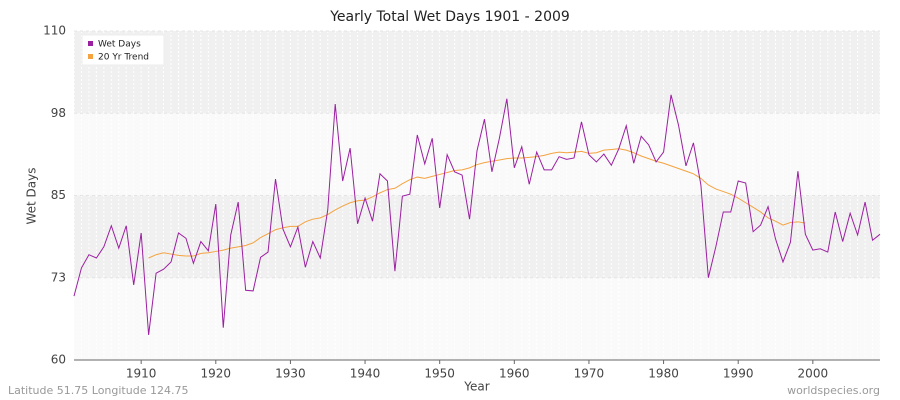 The image size is (900, 400). Describe the element at coordinates (58, 277) in the screenshot. I see `y-tick-label: 73` at that location.